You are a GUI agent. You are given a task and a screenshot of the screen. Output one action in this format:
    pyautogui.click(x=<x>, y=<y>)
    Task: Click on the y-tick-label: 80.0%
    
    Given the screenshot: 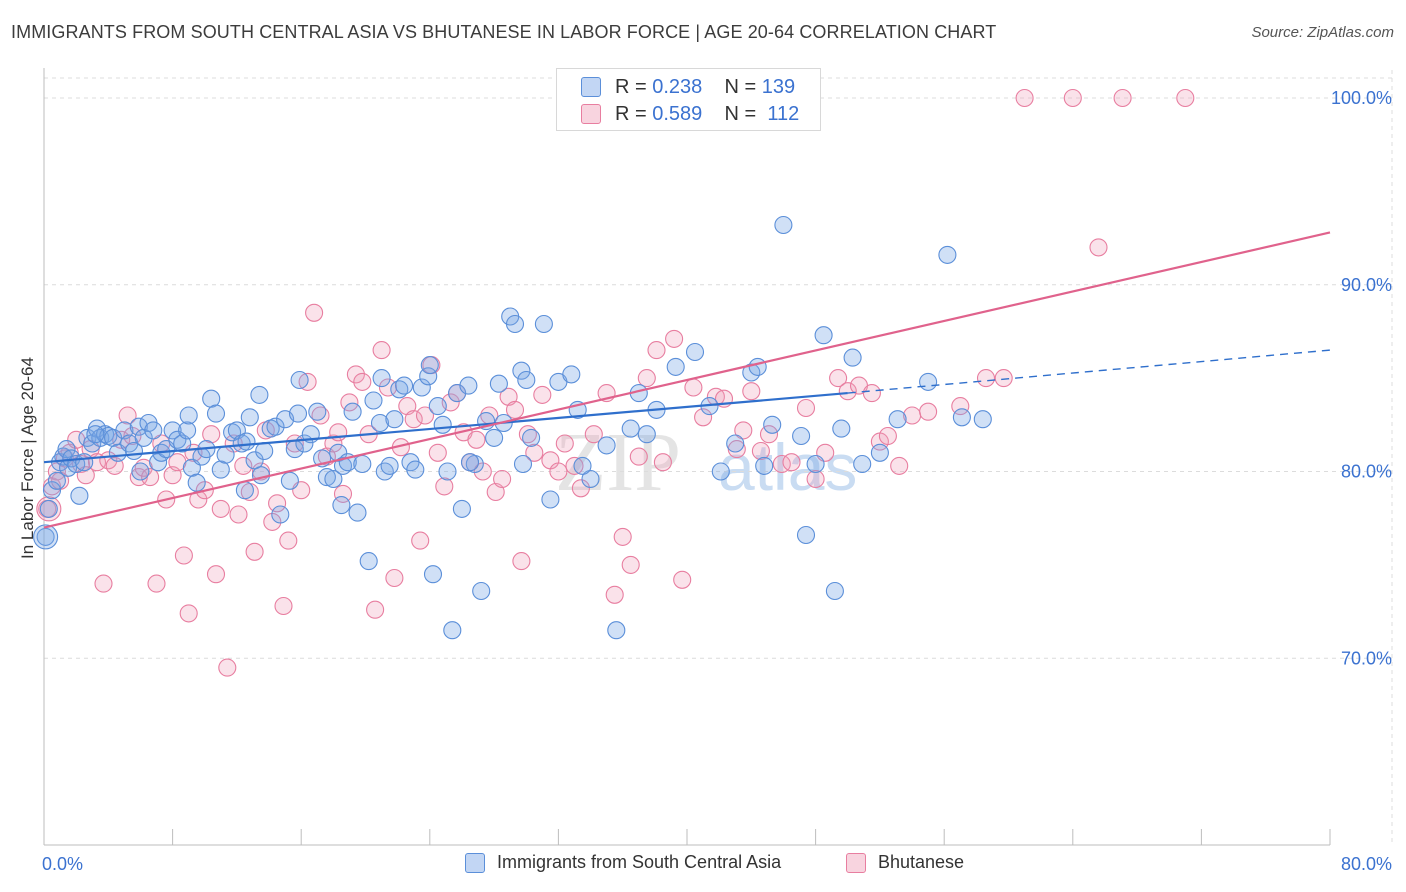 What is the action you would take?
    pyautogui.click(x=1366, y=472)
    